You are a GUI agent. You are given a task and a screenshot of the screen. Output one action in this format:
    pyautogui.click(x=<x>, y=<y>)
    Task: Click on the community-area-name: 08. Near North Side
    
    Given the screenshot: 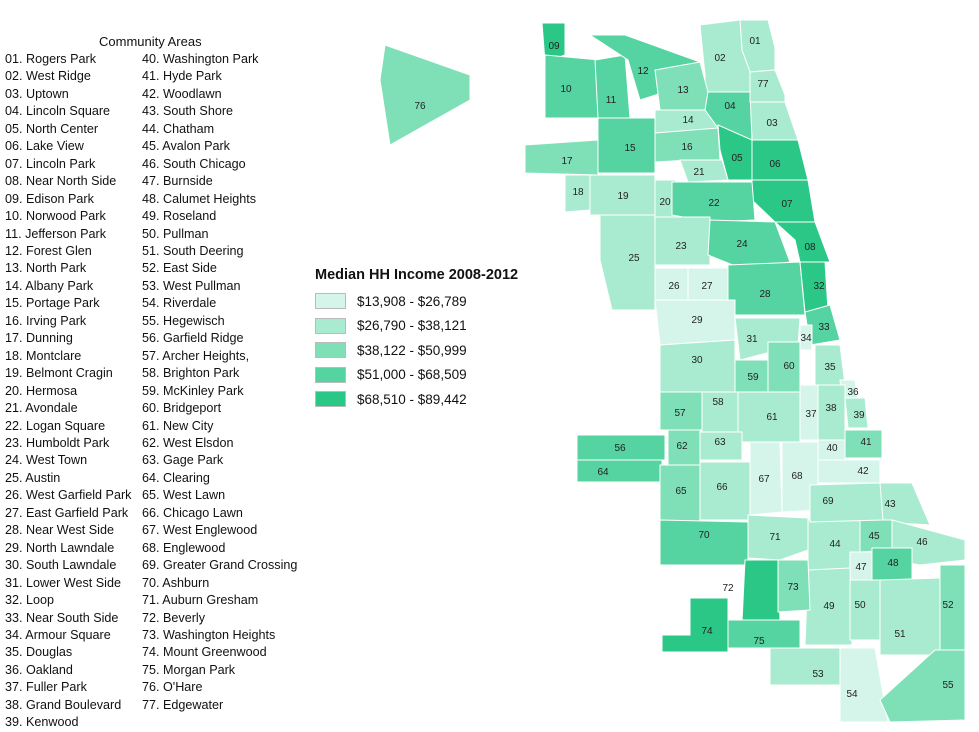 What is the action you would take?
    pyautogui.click(x=61, y=181)
    